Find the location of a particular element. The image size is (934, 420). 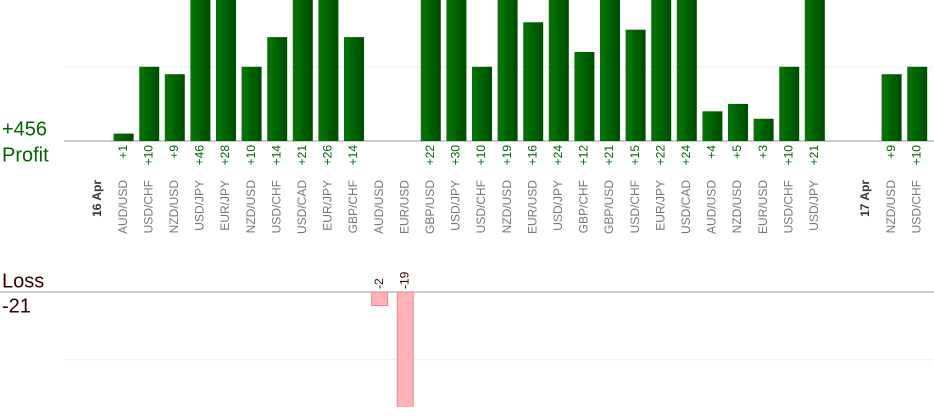

value-label: +1 is located at coordinates (123, 152).